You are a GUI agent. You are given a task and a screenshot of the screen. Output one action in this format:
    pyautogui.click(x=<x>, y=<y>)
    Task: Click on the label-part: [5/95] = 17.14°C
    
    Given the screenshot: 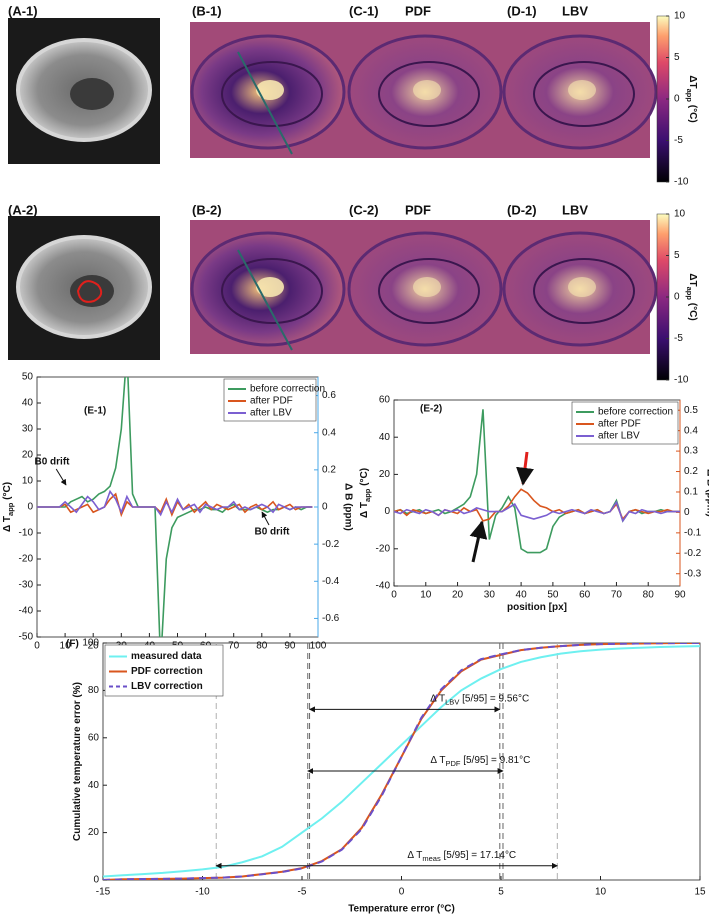 What is the action you would take?
    pyautogui.click(x=478, y=854)
    